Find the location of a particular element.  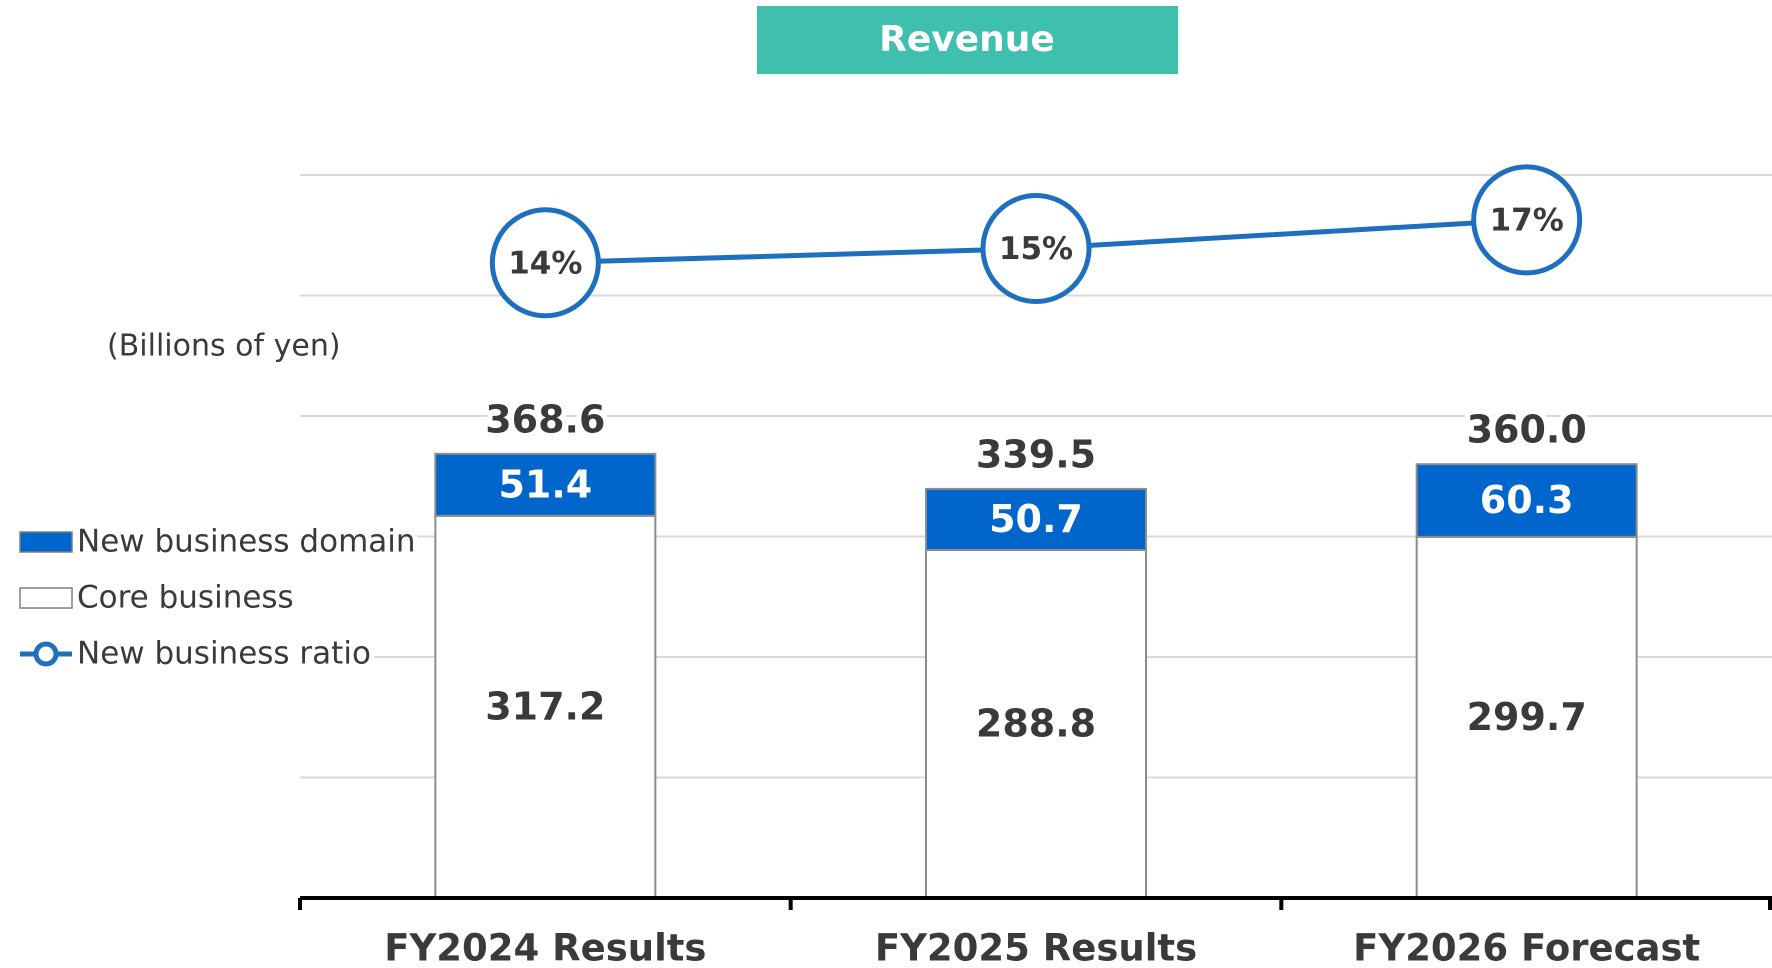

x-tick-label: FY2024 Results is located at coordinates (545, 947).